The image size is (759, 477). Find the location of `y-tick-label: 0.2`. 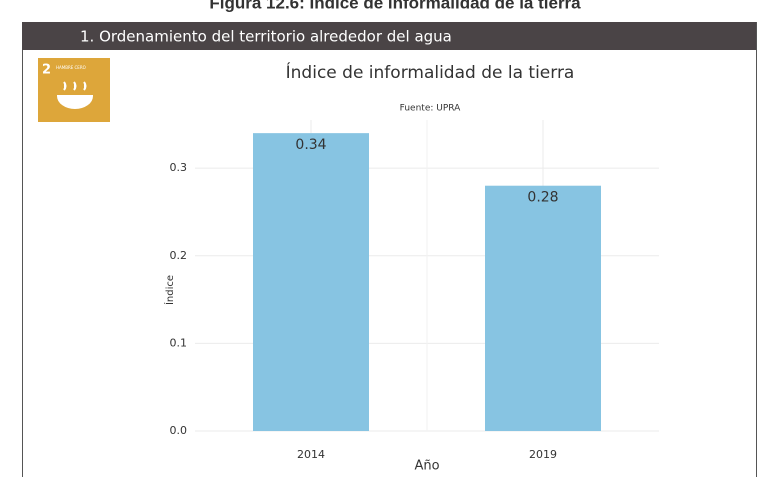

y-tick-label: 0.2 is located at coordinates (179, 255).